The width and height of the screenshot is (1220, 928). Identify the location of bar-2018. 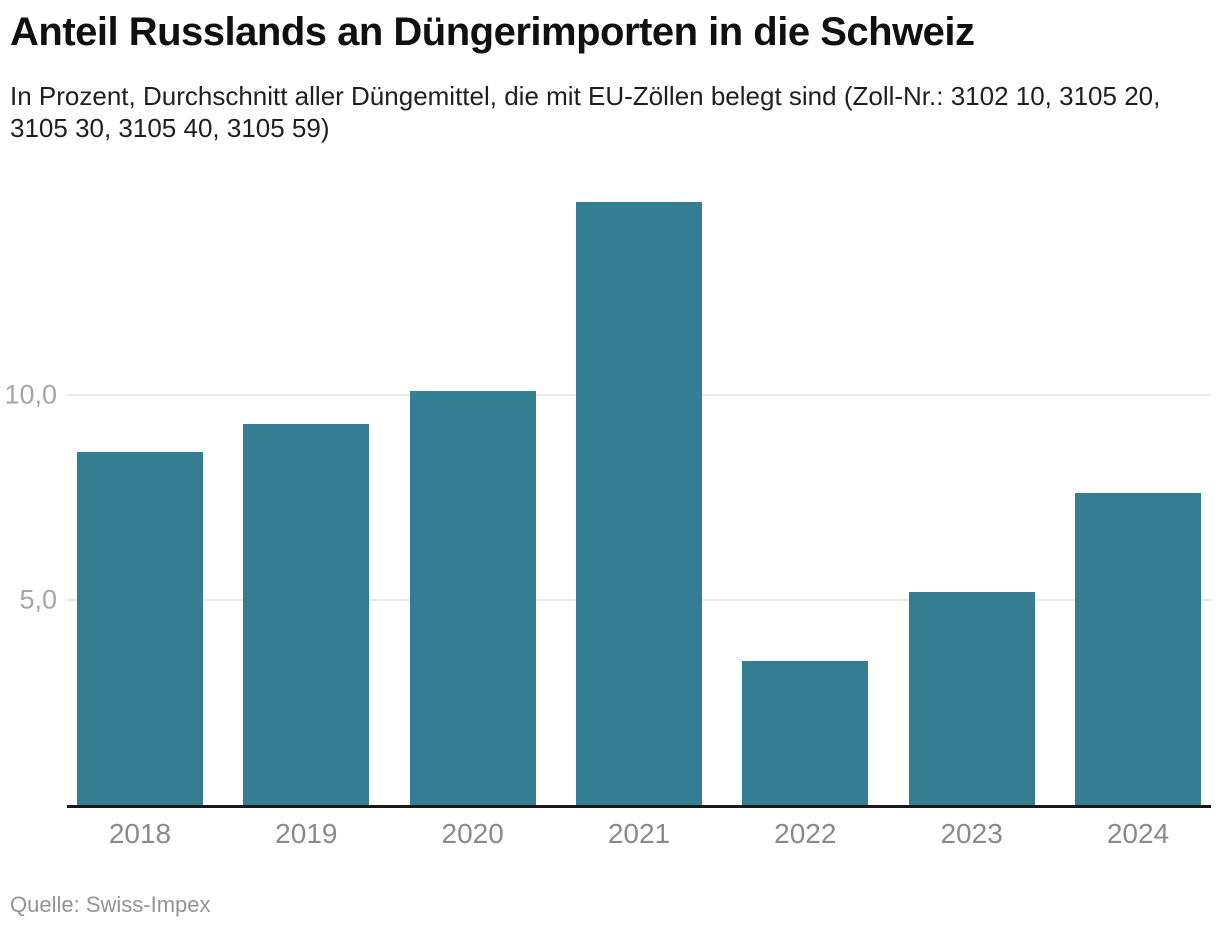
(140, 628).